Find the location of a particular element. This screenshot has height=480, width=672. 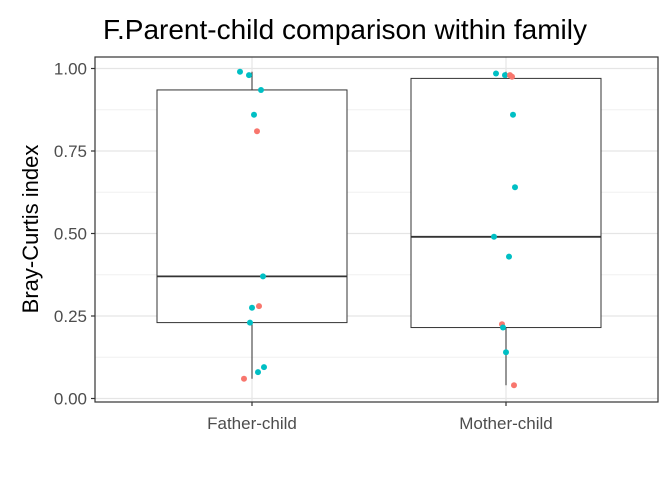

y-tick-label: 0.25 is located at coordinates (70, 316).